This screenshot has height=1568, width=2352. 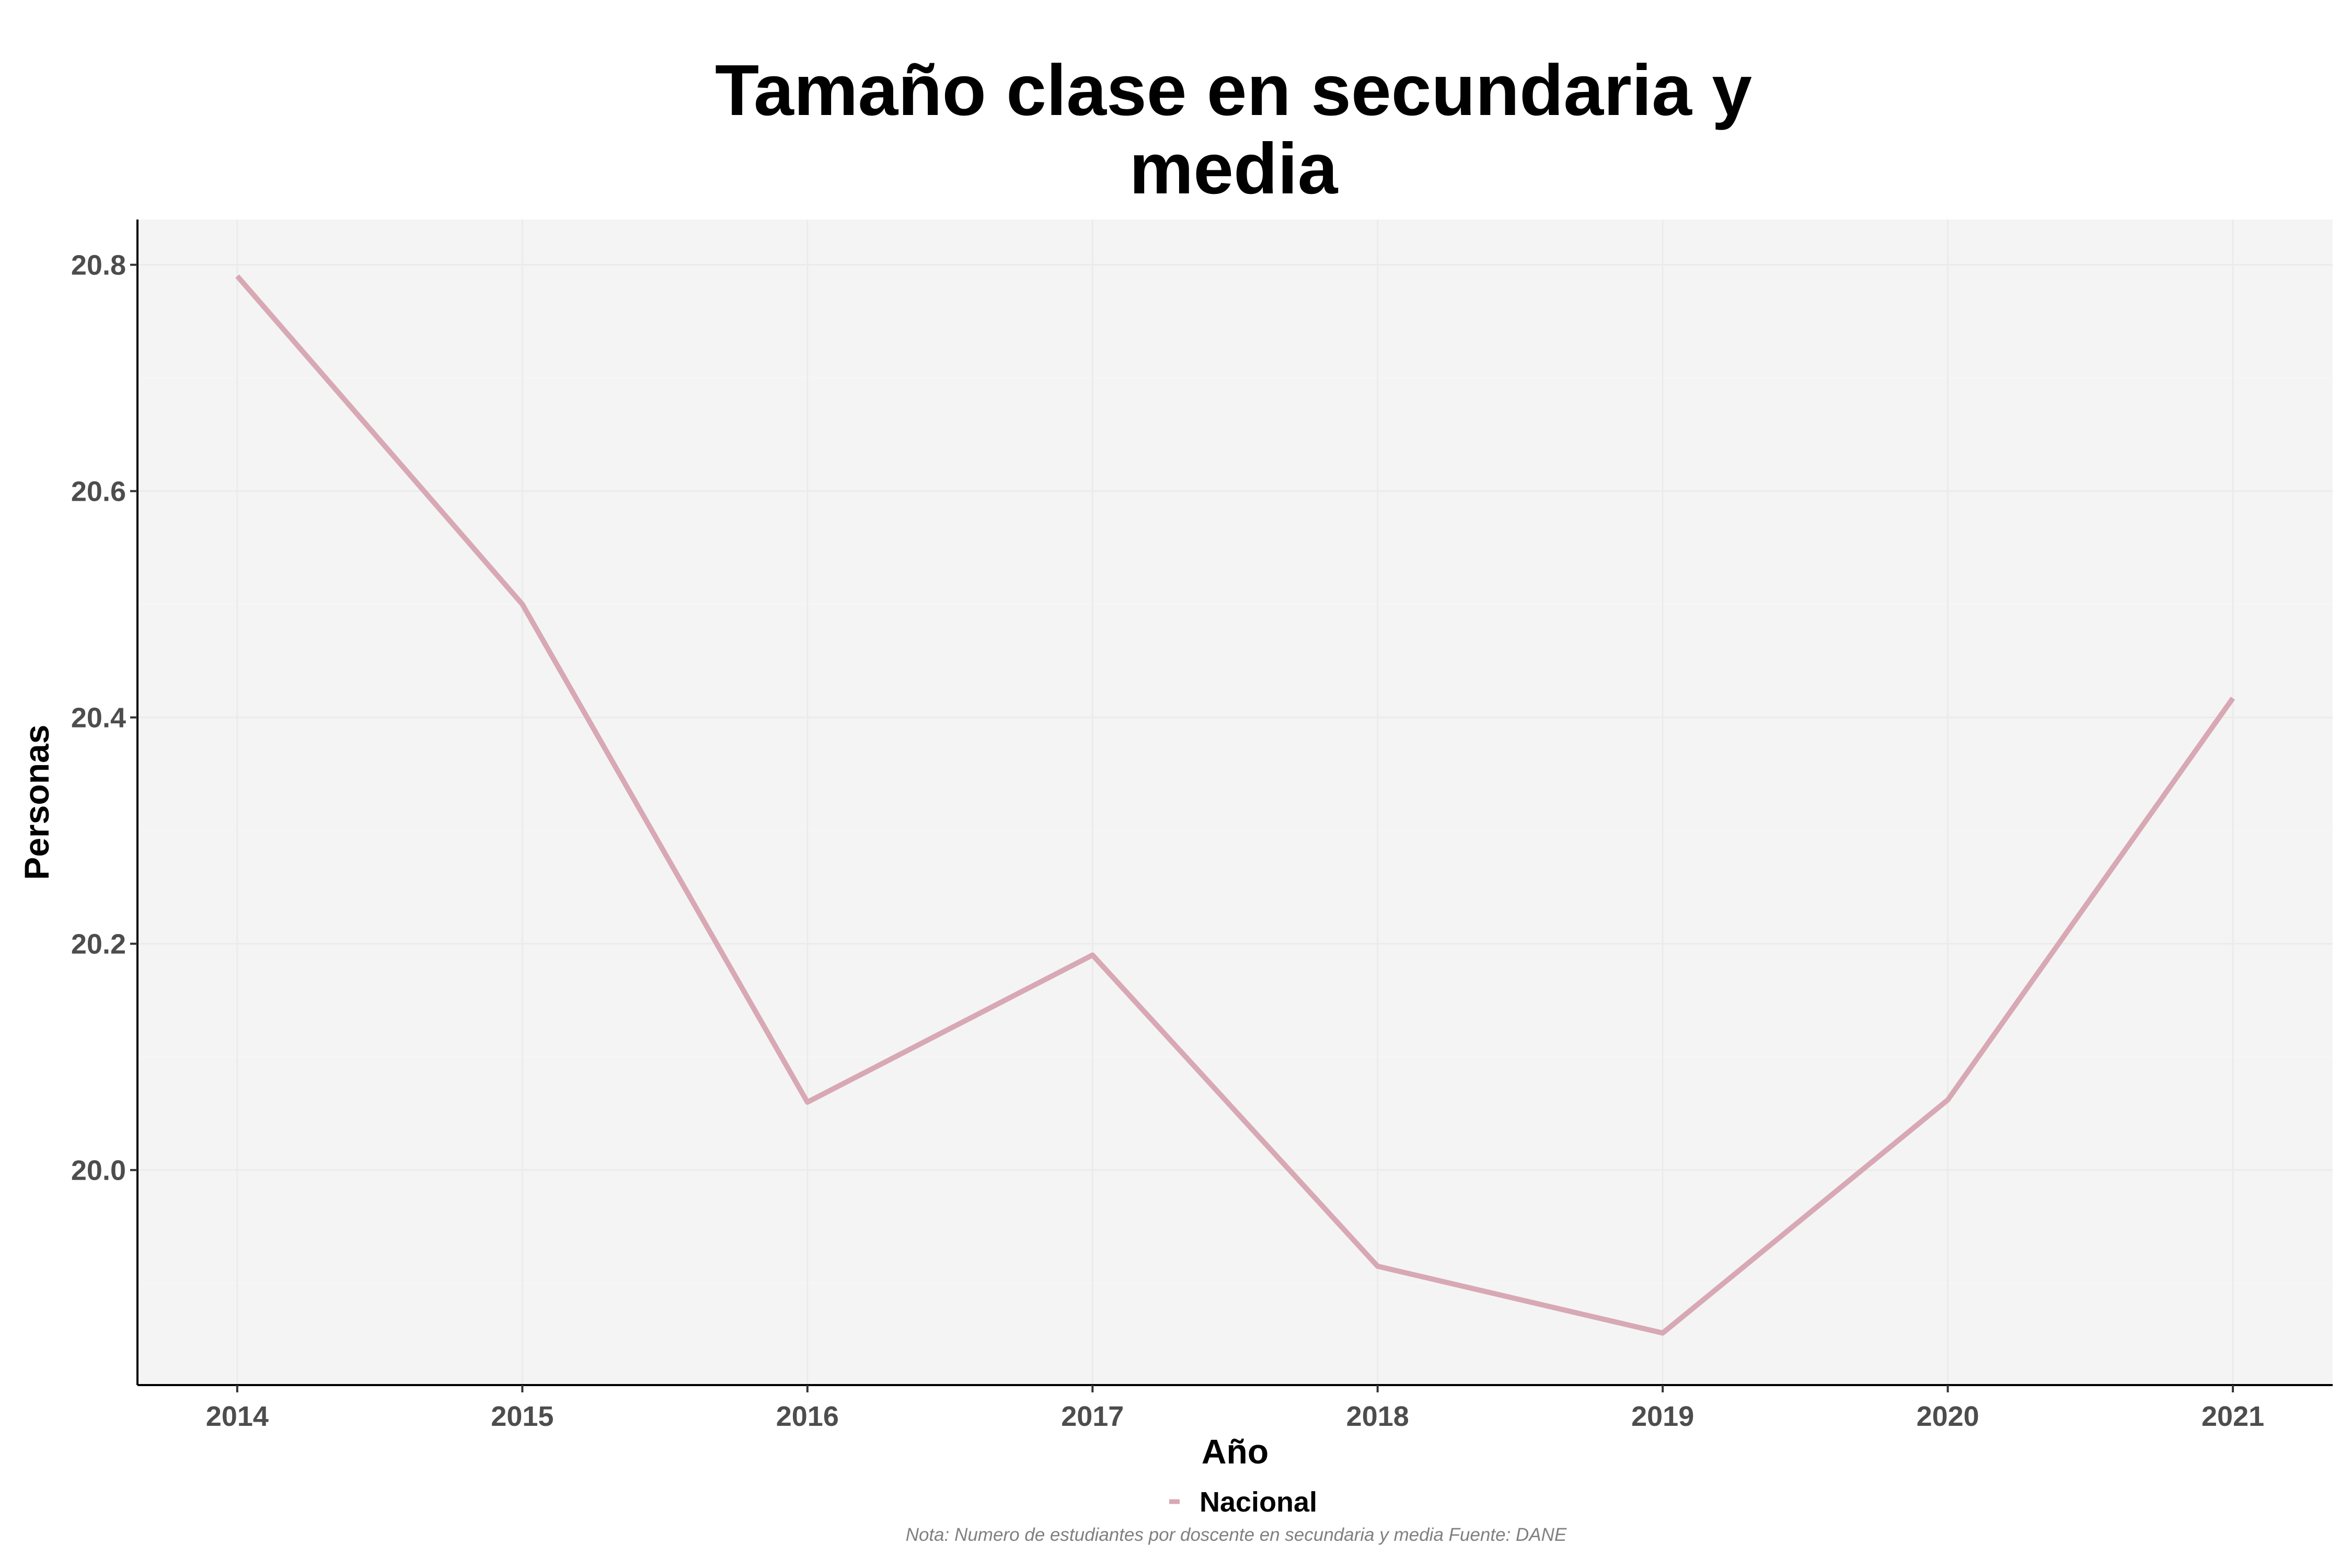 I want to click on x-tick-label: 2016, so click(x=807, y=1416).